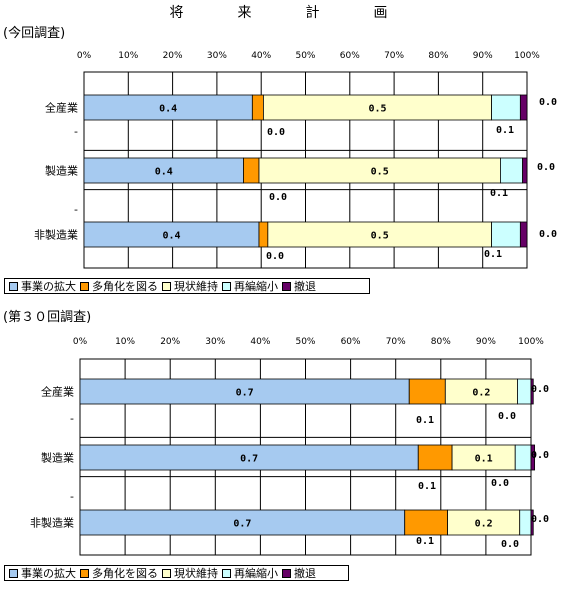 This screenshot has height=590, width=577. I want to click on x-tick-label: 90%, so click(483, 56).